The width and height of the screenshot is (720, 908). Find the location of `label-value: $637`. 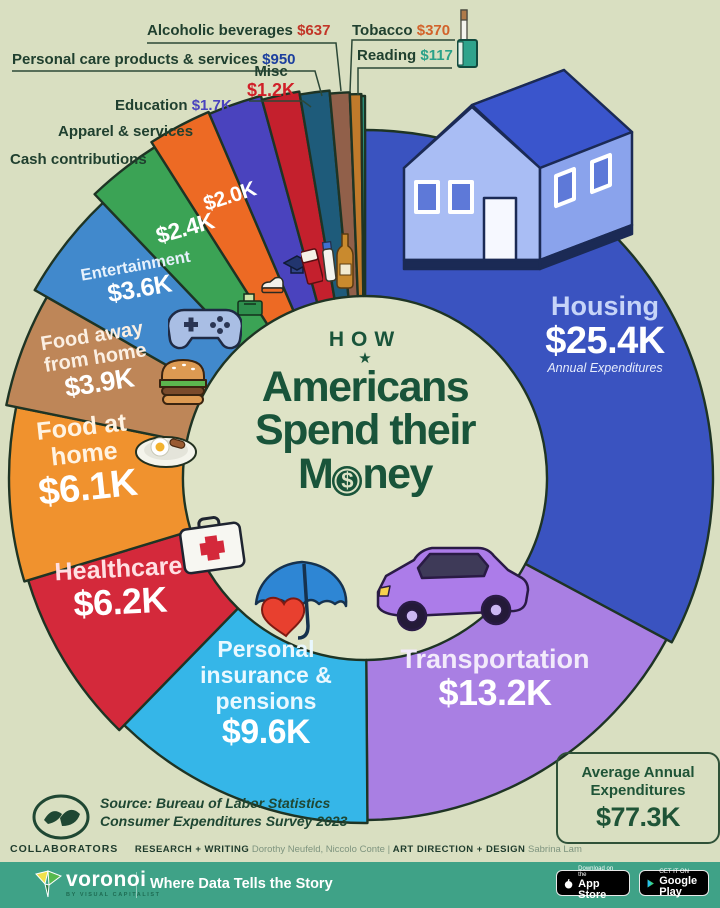

label-value: $637 is located at coordinates (314, 30).